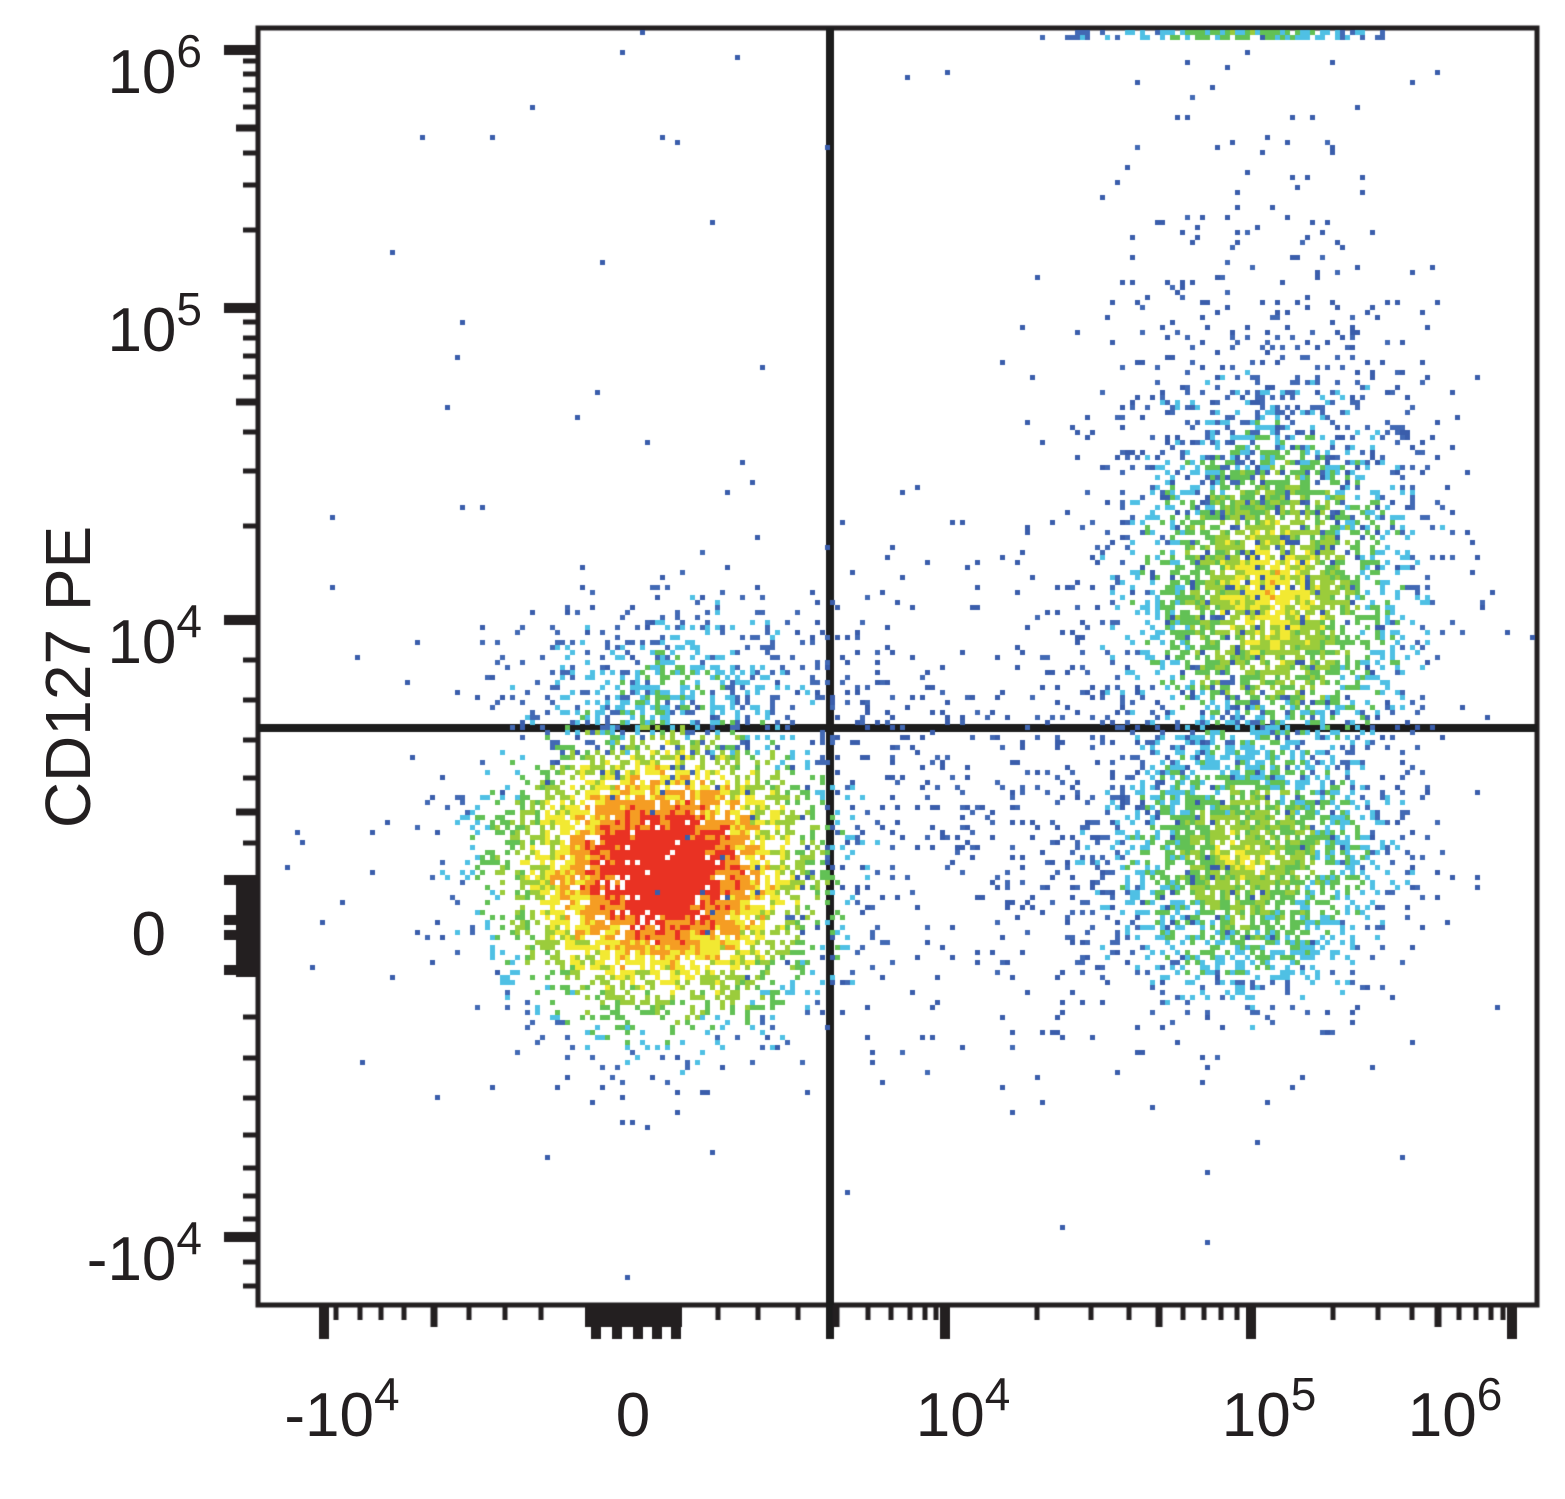 This screenshot has width=1565, height=1499. I want to click on y-tick-label: 0, so click(167, 935).